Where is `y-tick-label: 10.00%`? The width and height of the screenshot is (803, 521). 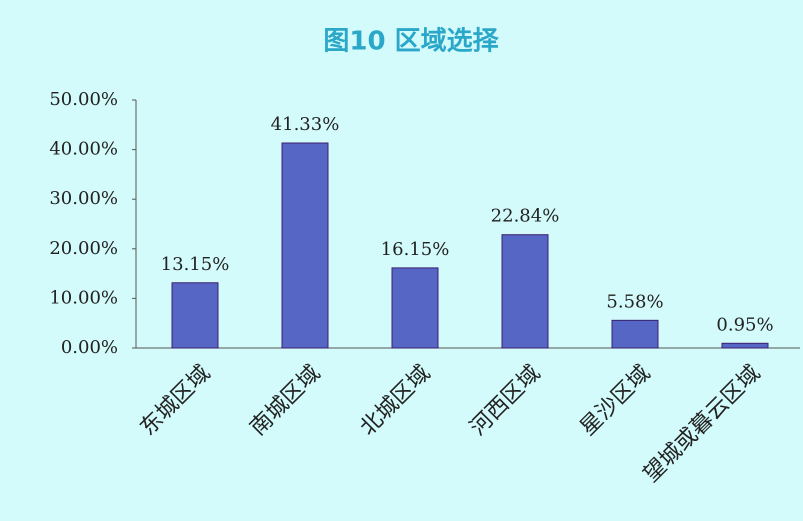 y-tick-label: 10.00% is located at coordinates (83, 297).